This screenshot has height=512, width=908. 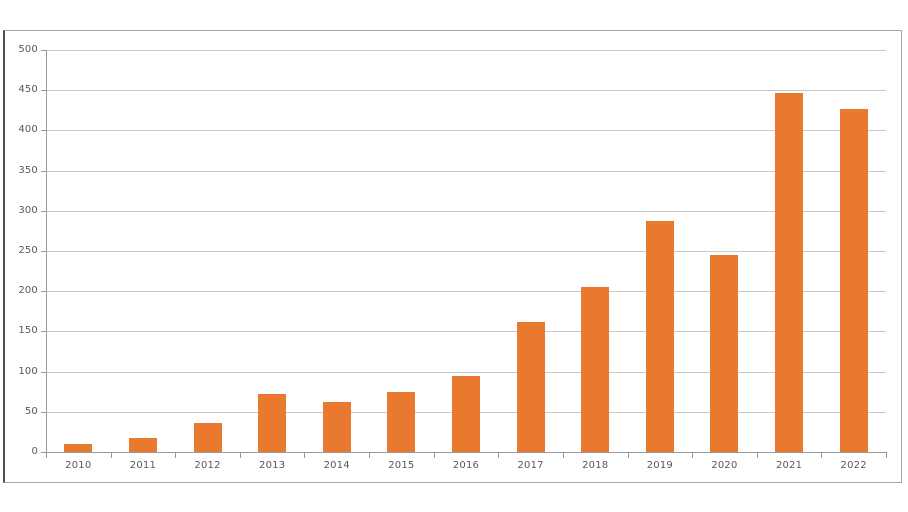 What do you see at coordinates (272, 465) in the screenshot?
I see `x-tick-label: 2013` at bounding box center [272, 465].